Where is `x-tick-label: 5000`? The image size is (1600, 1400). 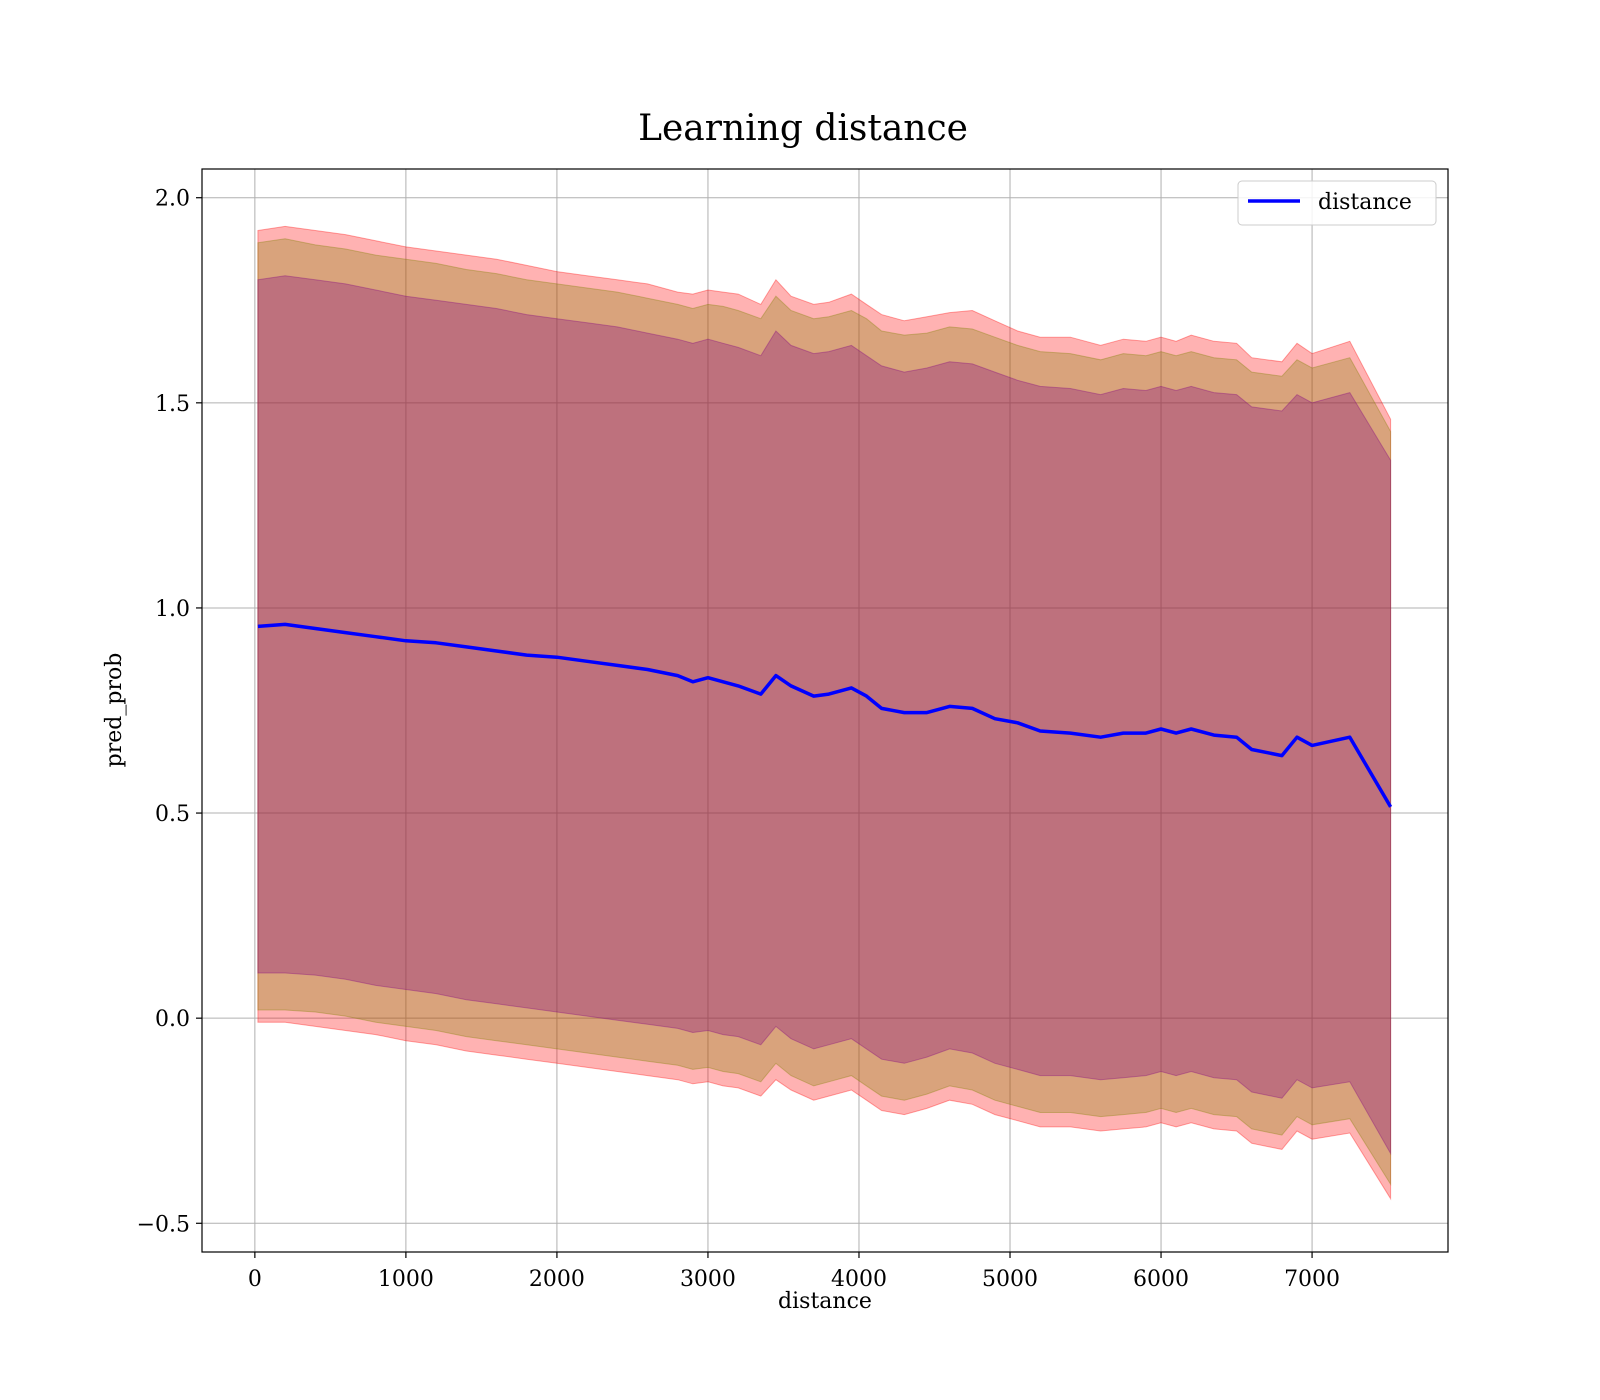
x-tick-label: 5000 is located at coordinates (1010, 1279).